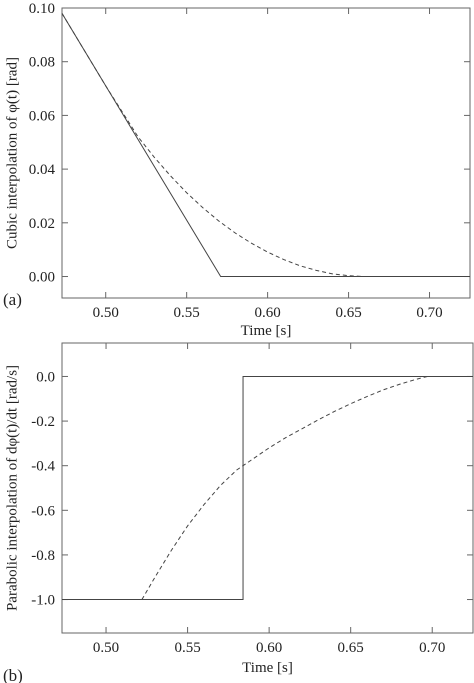 The height and width of the screenshot is (683, 474). Describe the element at coordinates (45, 377) in the screenshot. I see `y-tick-label: 0.0` at that location.